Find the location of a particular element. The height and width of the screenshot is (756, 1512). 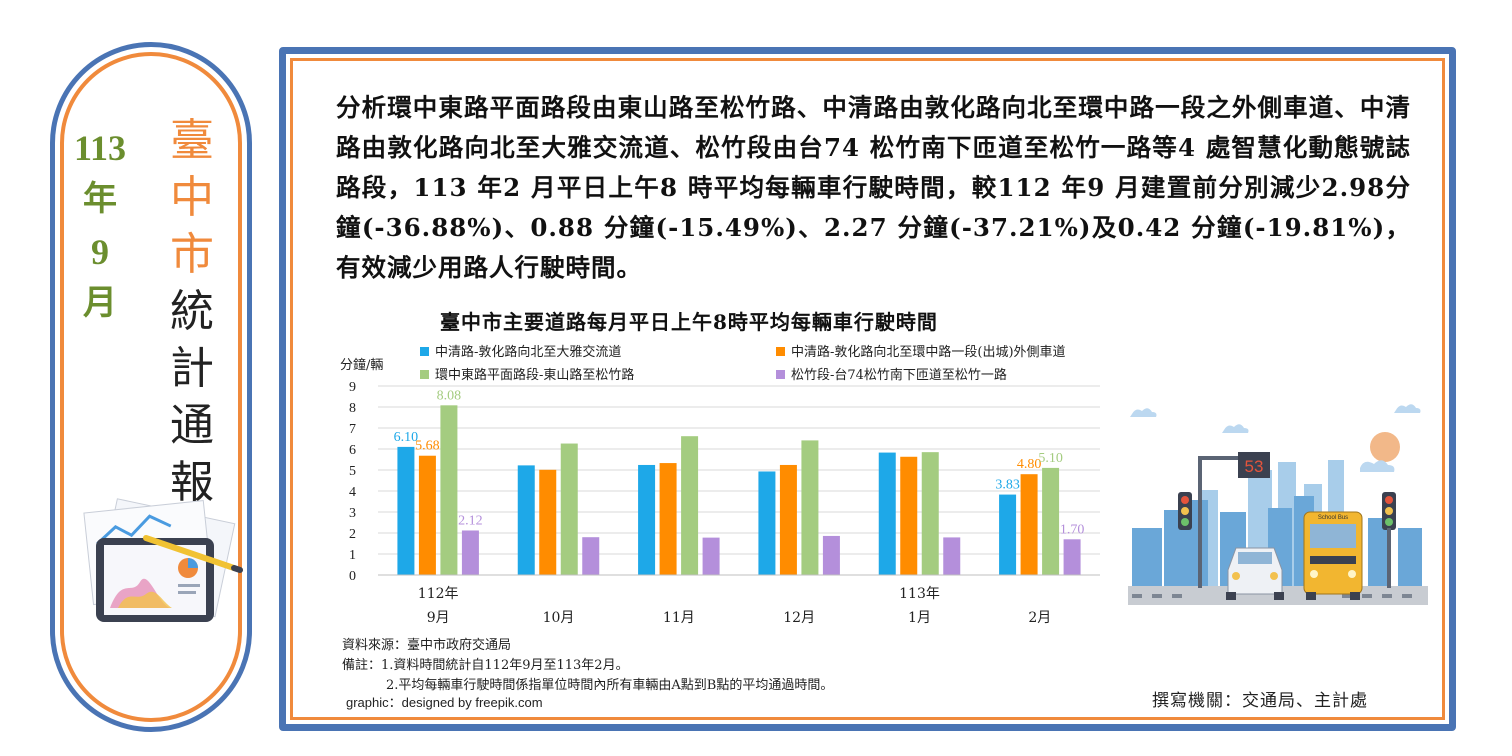

data-label: 6.10 is located at coordinates (406, 437).